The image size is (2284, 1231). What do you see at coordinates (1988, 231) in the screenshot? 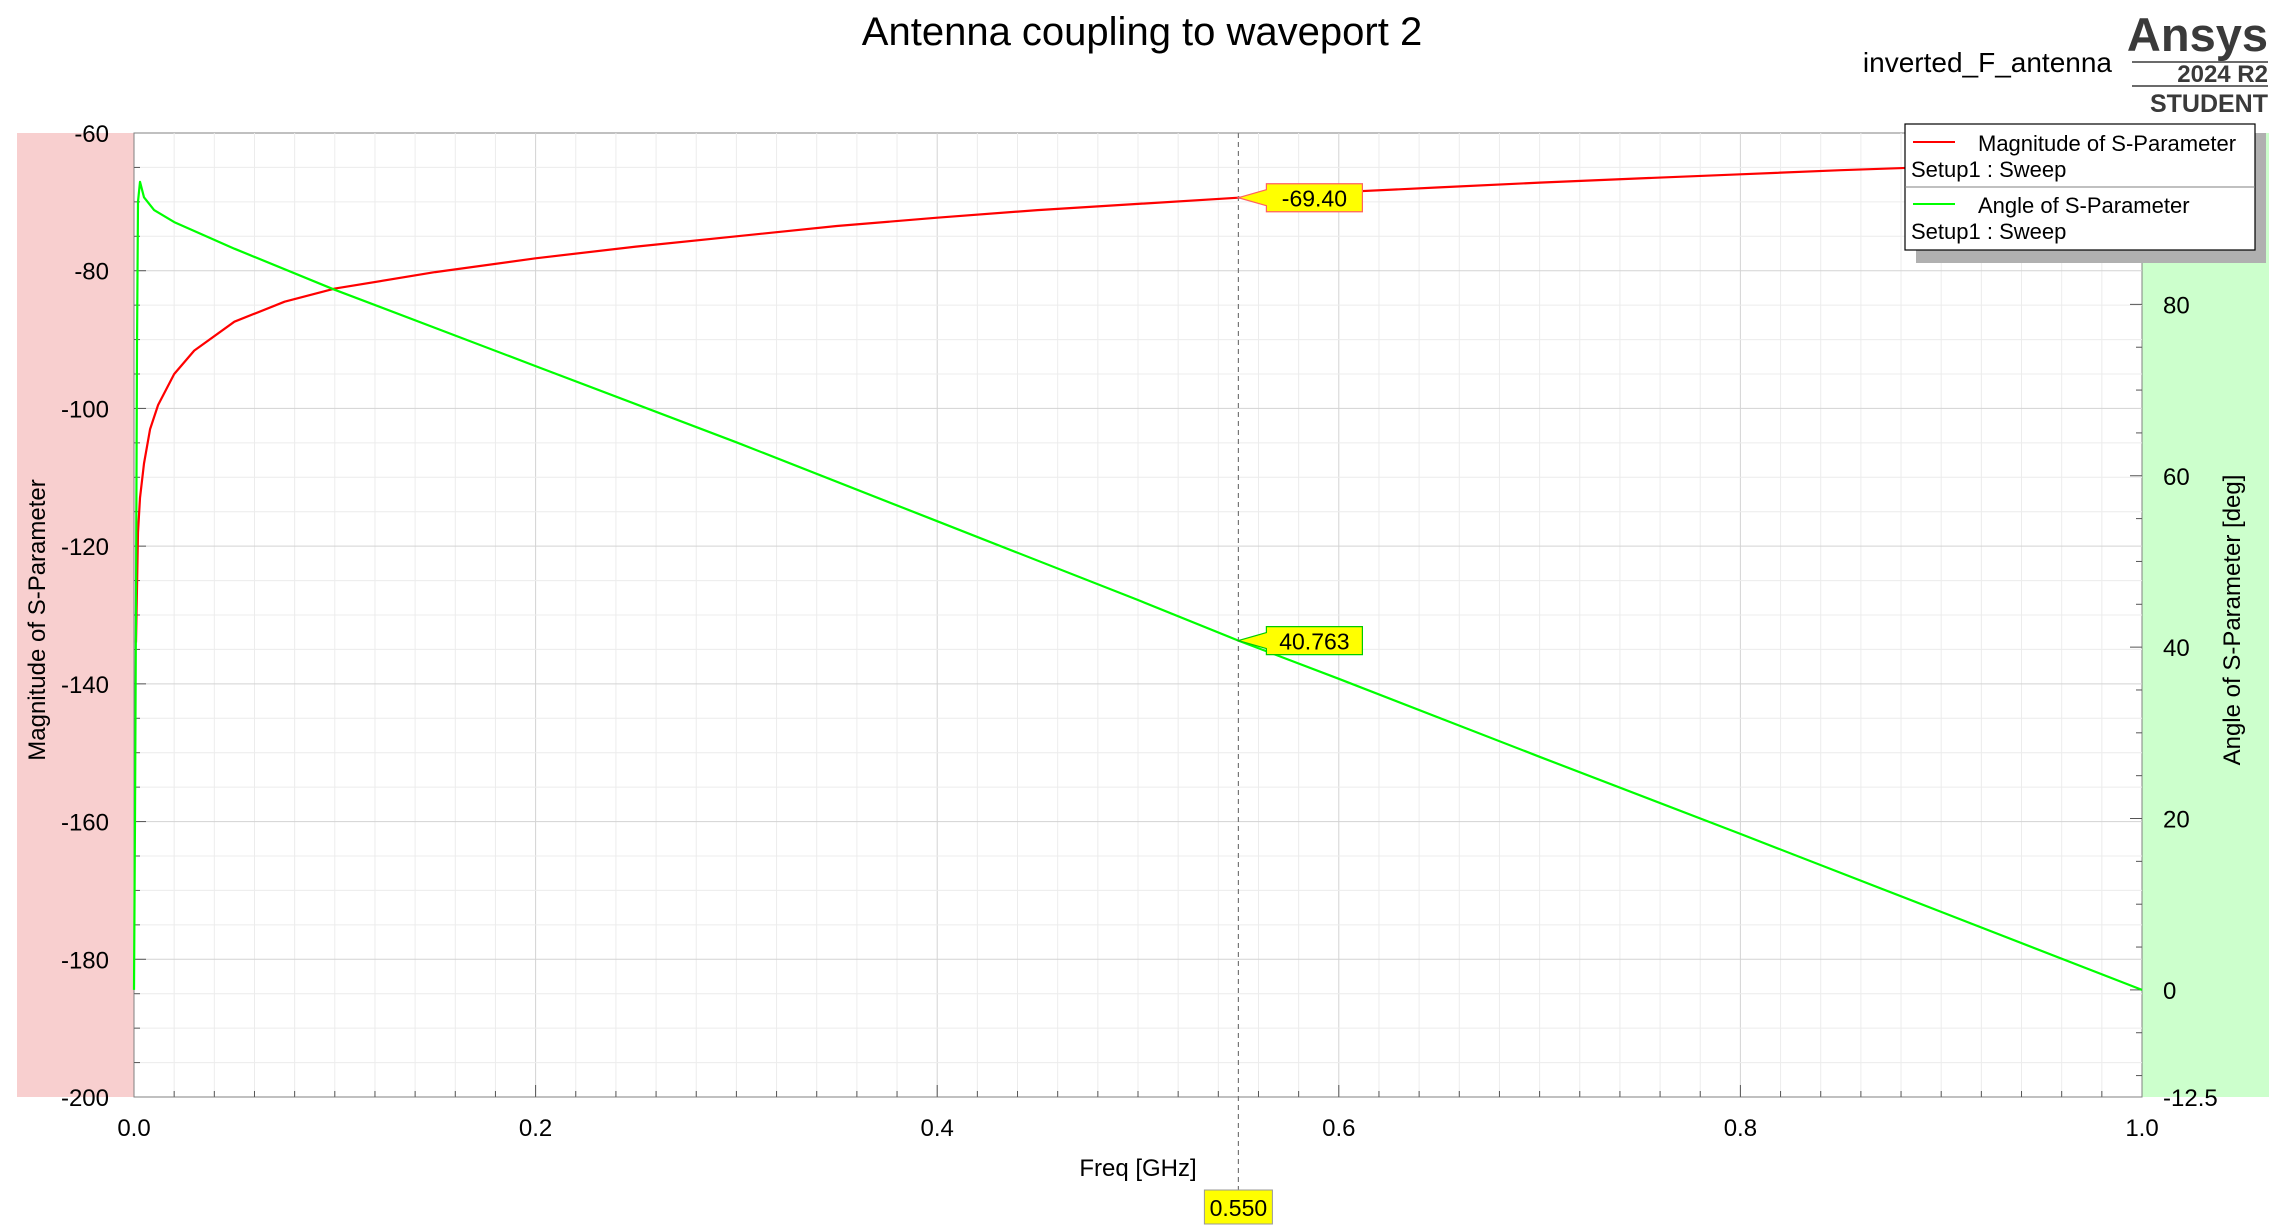
I see `legend-sub-angle: Setup1 : Sweep` at bounding box center [1988, 231].